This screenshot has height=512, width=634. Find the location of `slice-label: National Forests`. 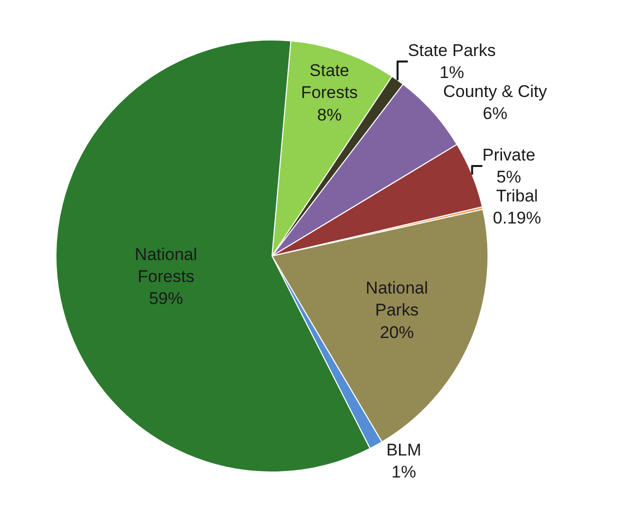

slice-label: National Forests is located at coordinates (166, 265).